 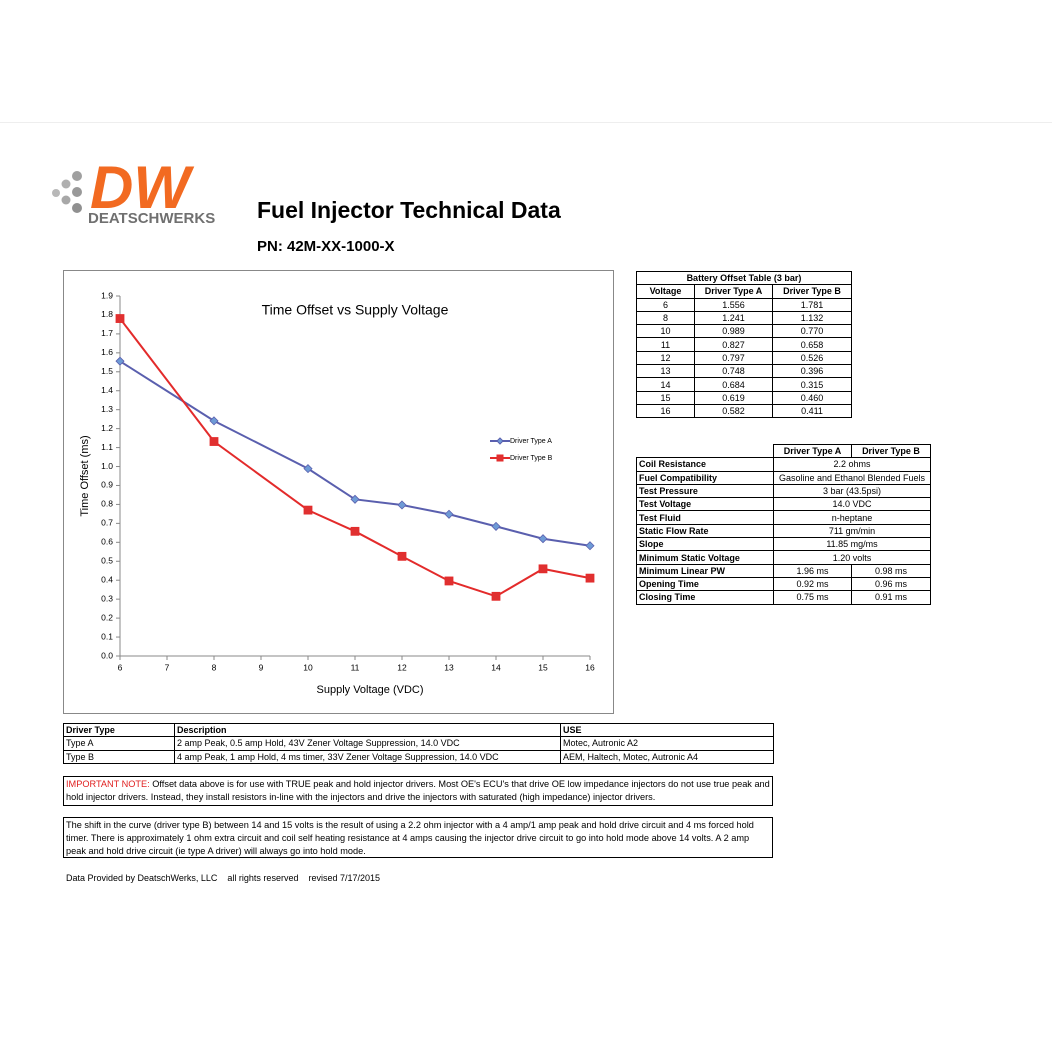 I want to click on table-cell: 15, so click(x=665, y=397).